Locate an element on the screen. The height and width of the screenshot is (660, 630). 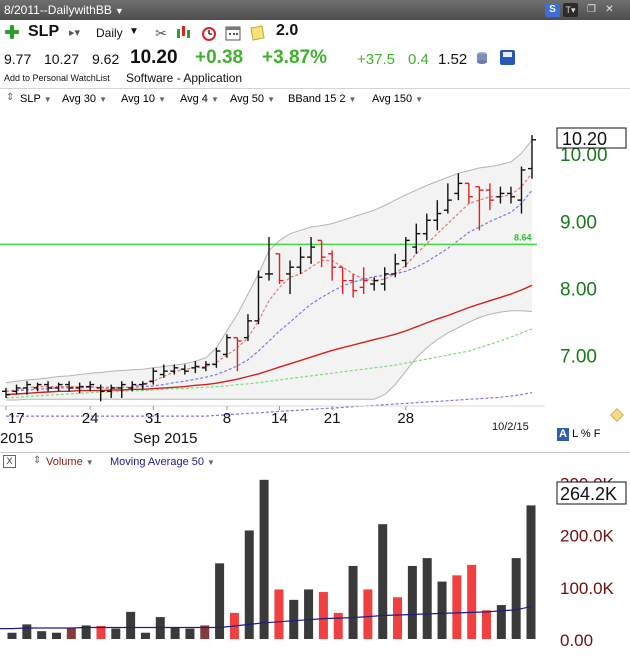
period-select: Daily is located at coordinates (109, 33).